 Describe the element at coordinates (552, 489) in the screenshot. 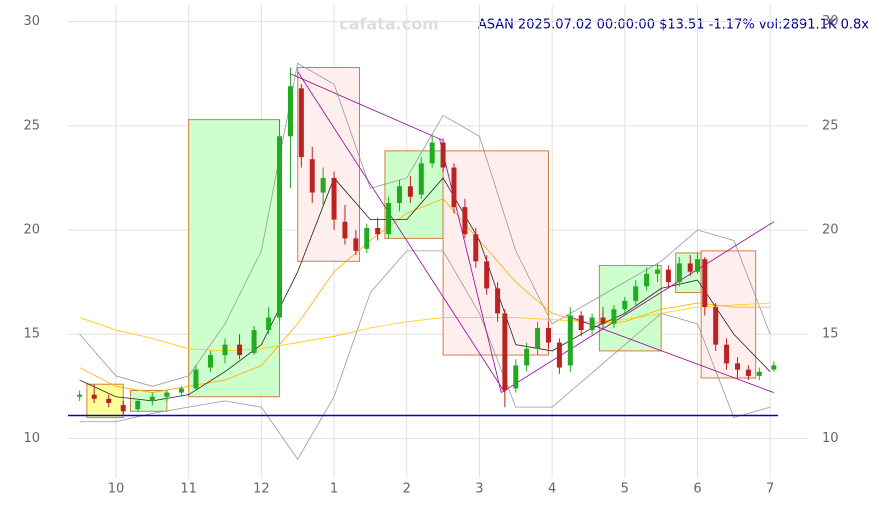

I see `x-tick-label: 4` at that location.